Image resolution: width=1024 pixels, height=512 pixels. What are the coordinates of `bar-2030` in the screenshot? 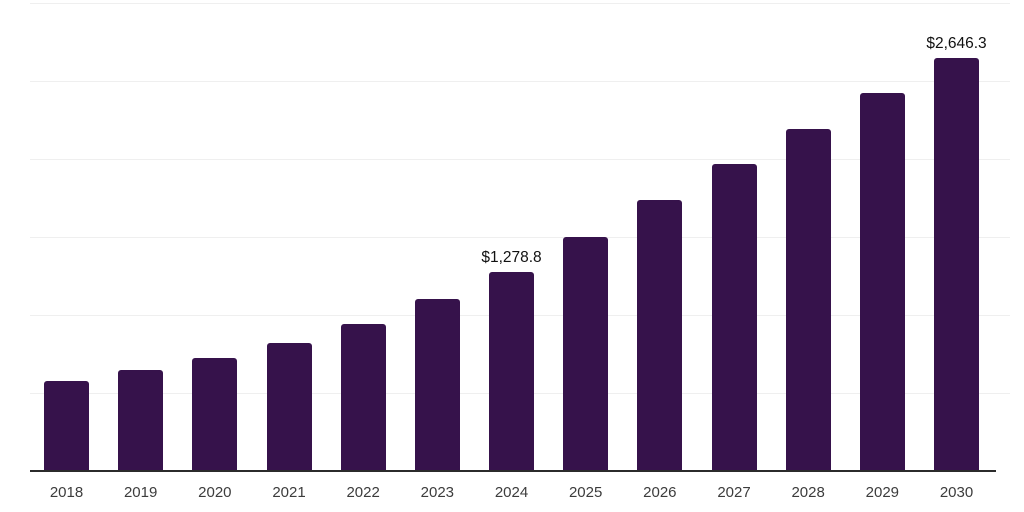 It's located at (956, 264).